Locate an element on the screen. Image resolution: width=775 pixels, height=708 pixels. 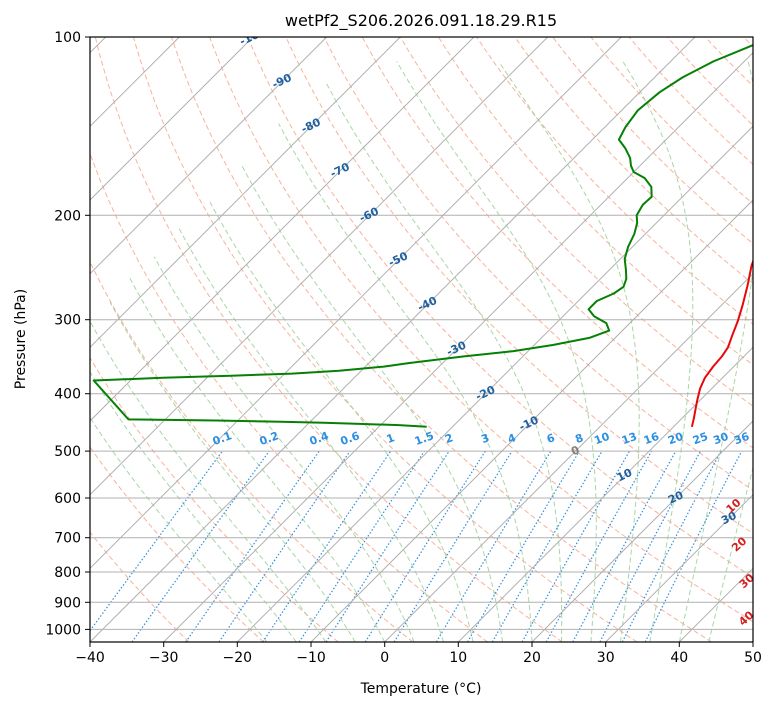
x-axis-ticks: −40 −30 −20 −10 0 10 20 30 40 50 is located at coordinates (418, 654).